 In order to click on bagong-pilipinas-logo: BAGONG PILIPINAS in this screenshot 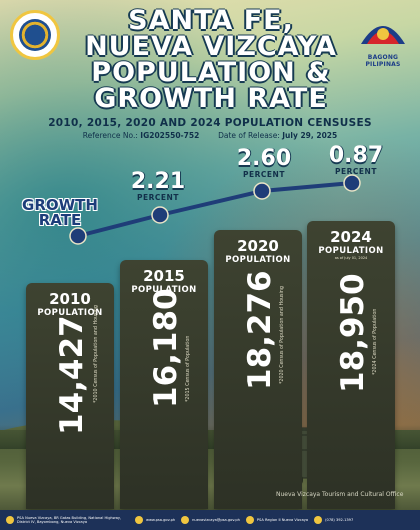, I will do `click(383, 41)`.